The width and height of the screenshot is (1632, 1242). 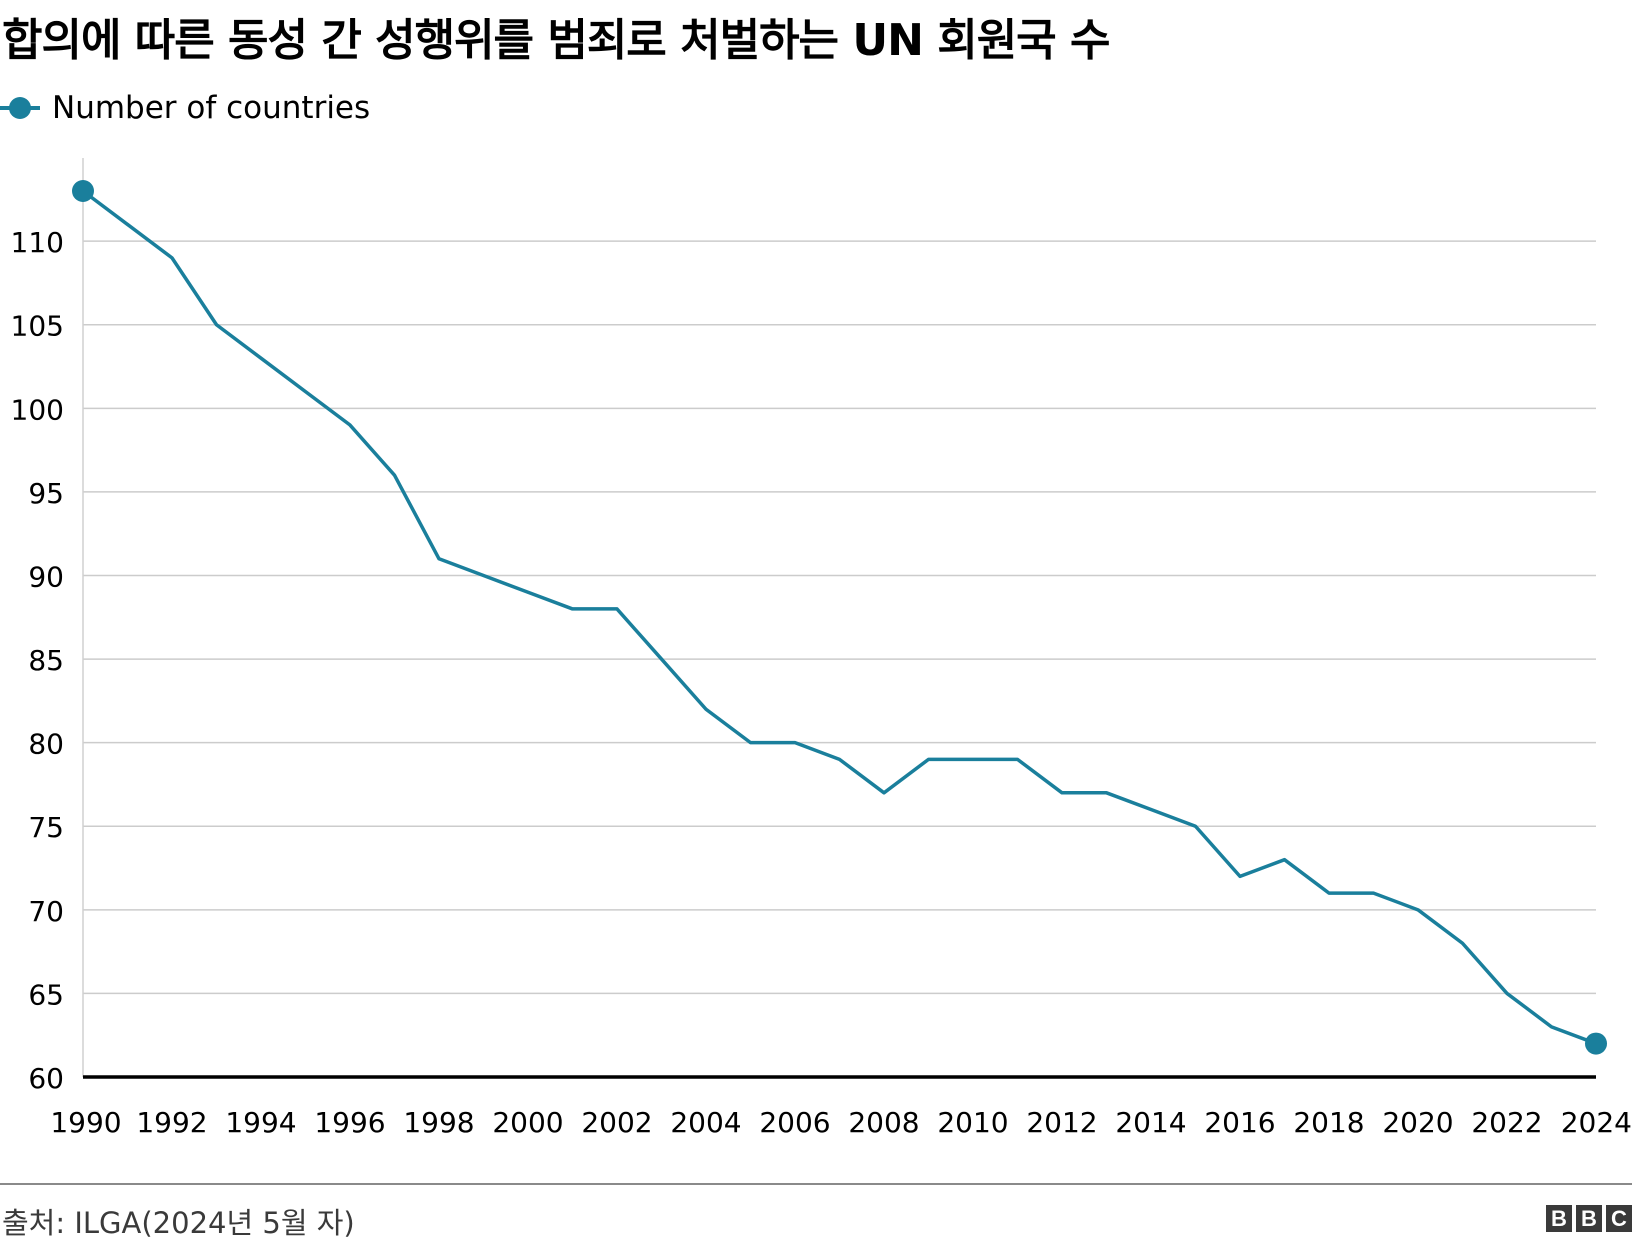 I want to click on footer-divider, so click(x=816, y=1184).